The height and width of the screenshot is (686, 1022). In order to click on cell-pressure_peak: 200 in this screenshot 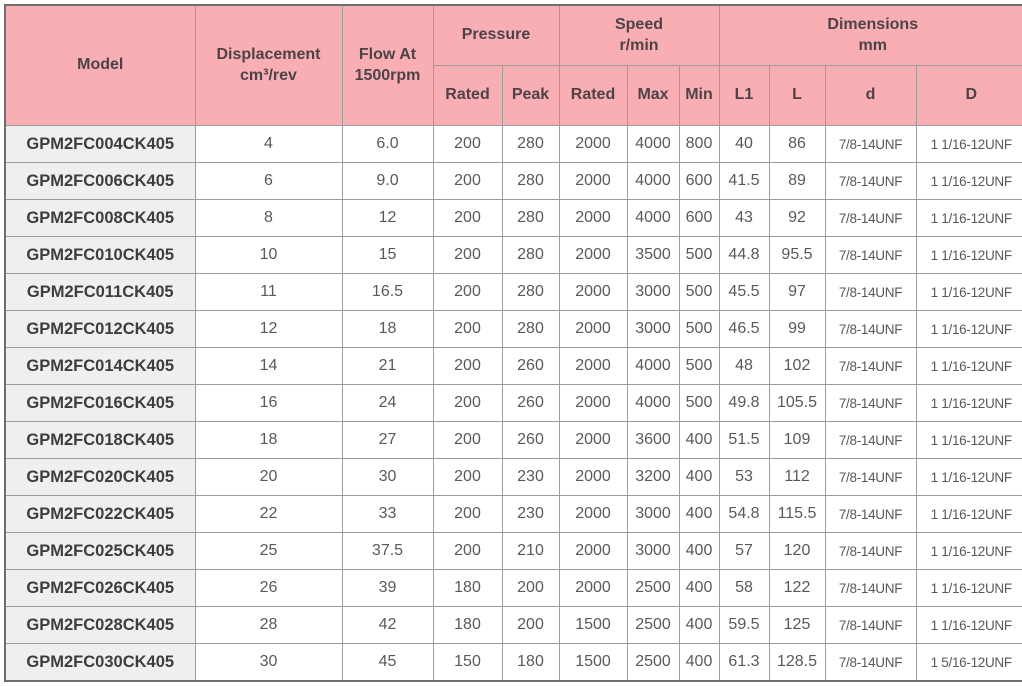, I will do `click(530, 588)`.